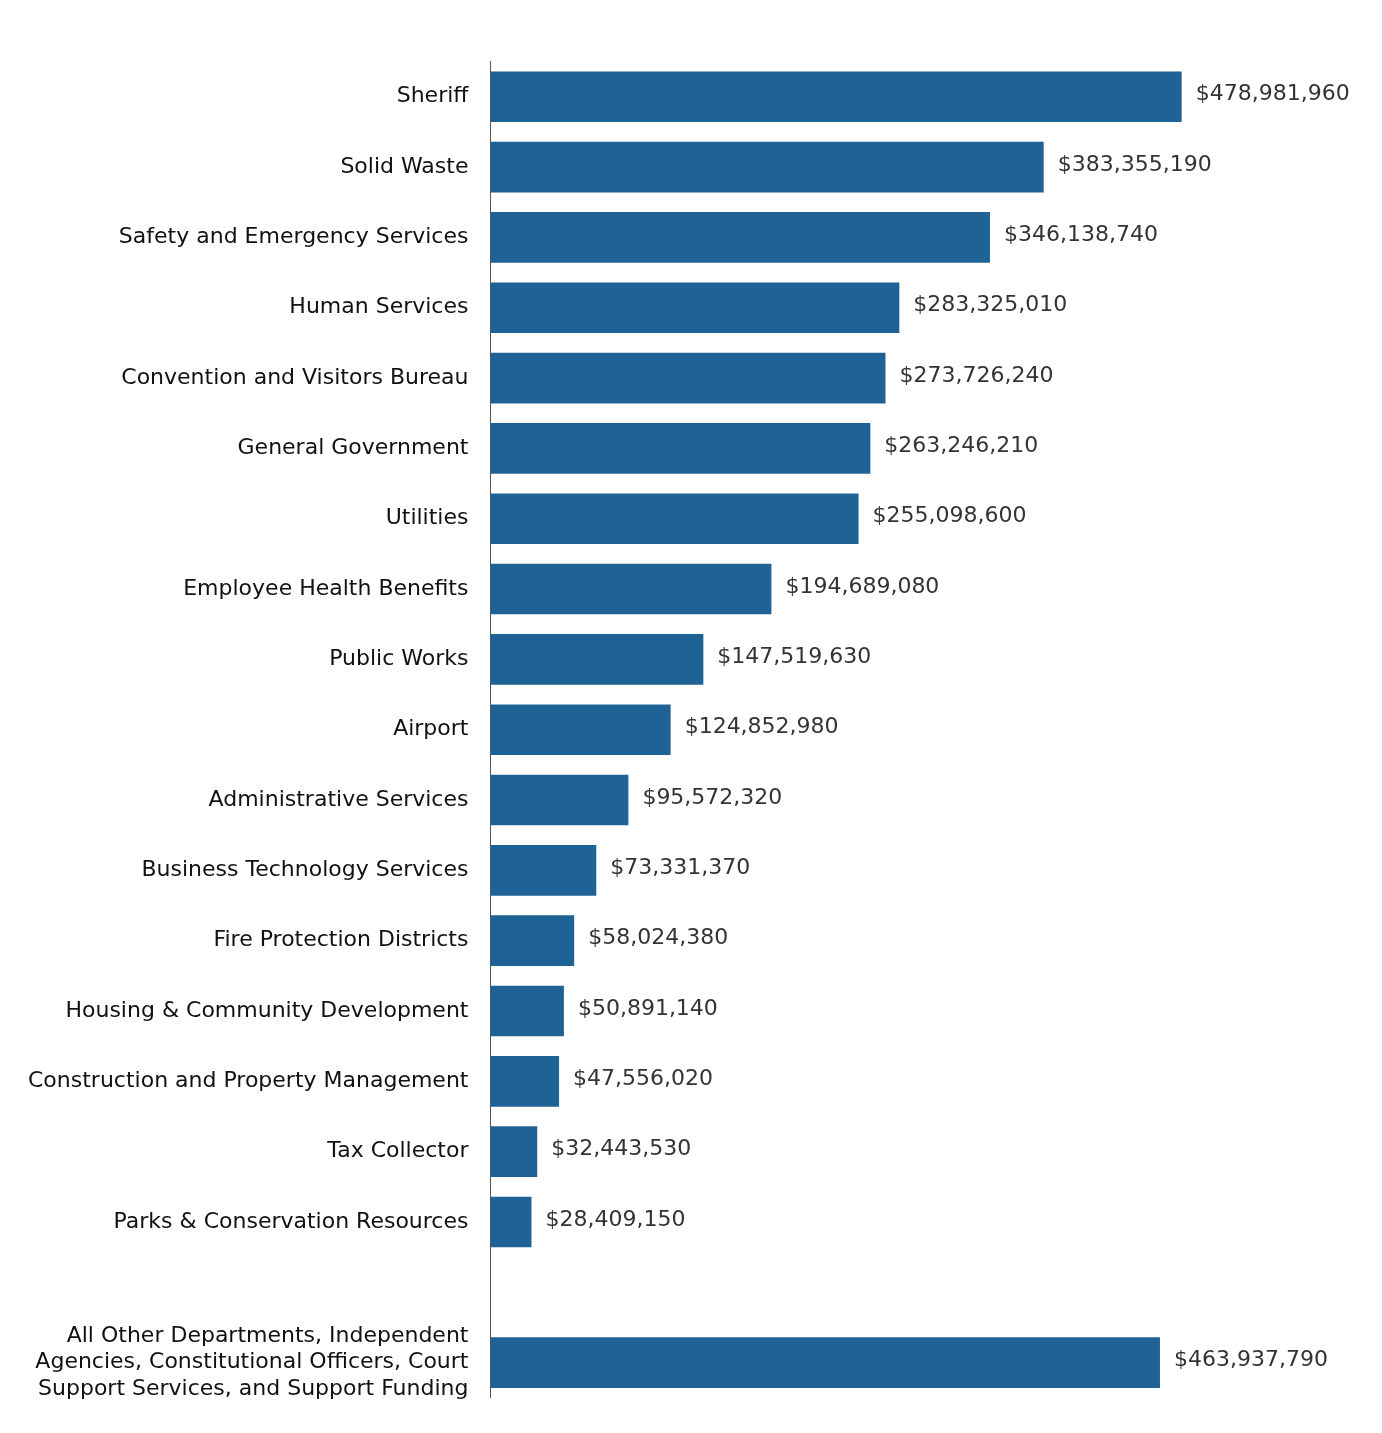 The image size is (1382, 1433). I want to click on data-label: $194,689,080, so click(862, 585).